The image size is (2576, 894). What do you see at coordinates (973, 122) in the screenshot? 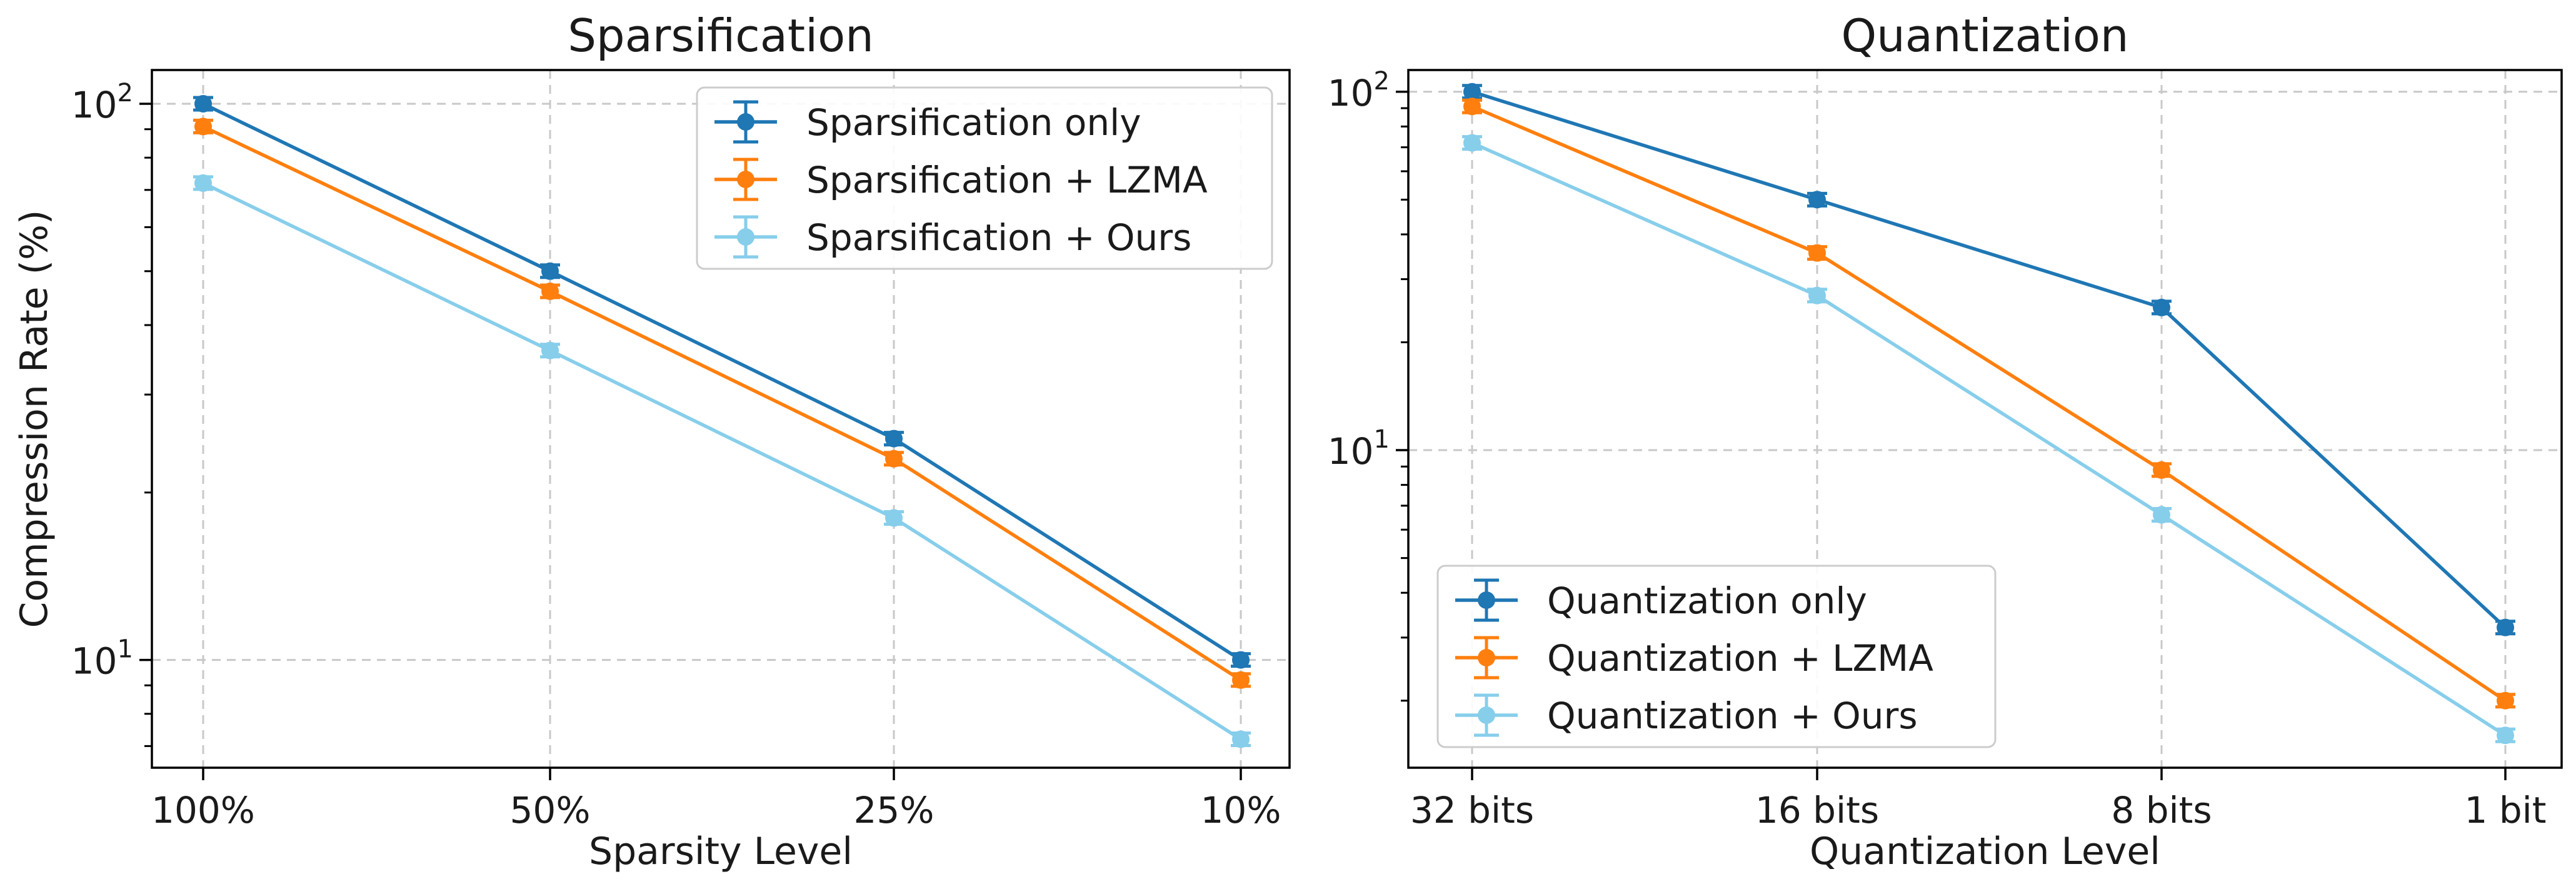
I see `legend-label: Sparsification only` at bounding box center [973, 122].